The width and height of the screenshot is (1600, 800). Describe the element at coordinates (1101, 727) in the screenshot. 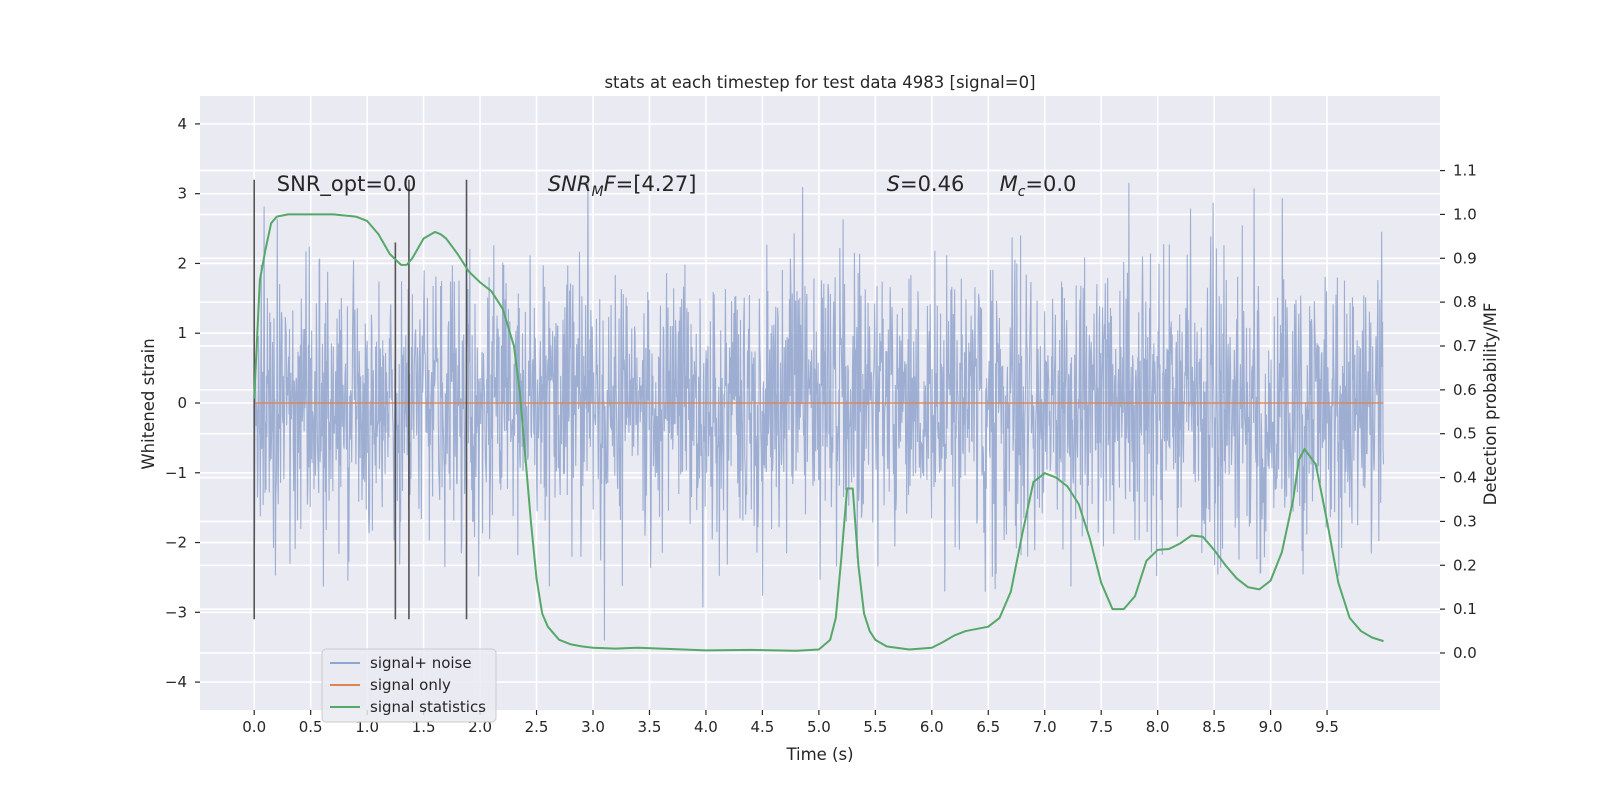

I see `x-tick-label: 7.5` at that location.